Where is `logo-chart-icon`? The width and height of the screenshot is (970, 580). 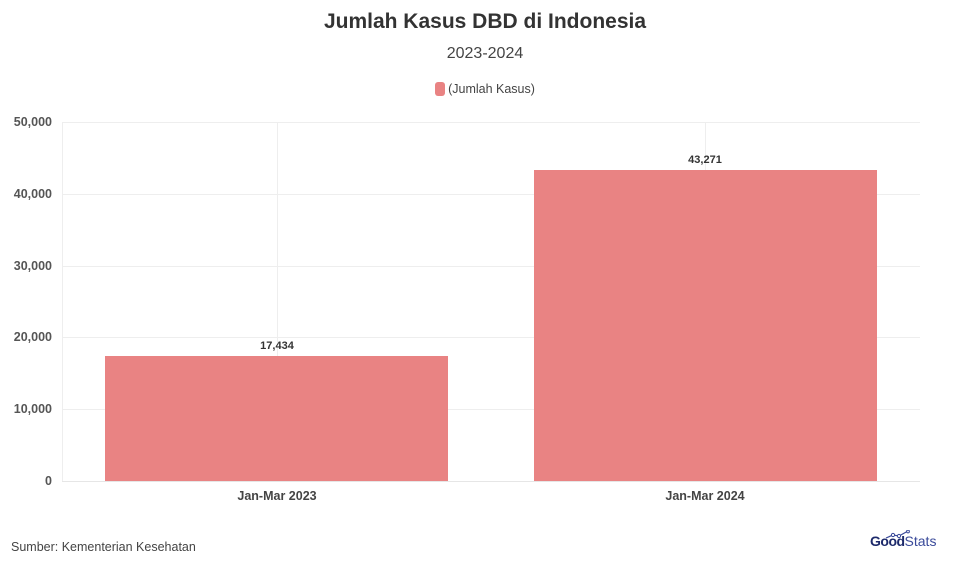
logo-chart-icon is located at coordinates (898, 535).